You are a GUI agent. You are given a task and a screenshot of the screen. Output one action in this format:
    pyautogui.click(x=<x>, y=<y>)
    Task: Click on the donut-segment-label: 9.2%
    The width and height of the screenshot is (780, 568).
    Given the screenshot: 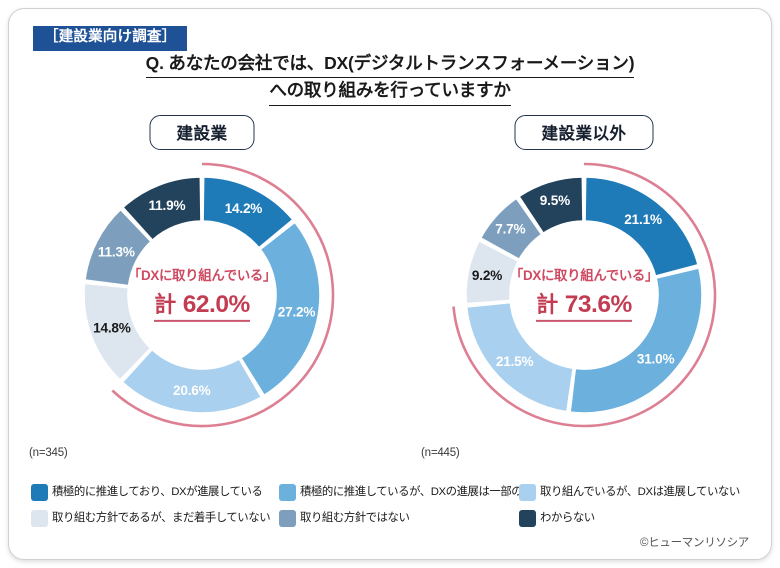 What is the action you would take?
    pyautogui.click(x=487, y=275)
    